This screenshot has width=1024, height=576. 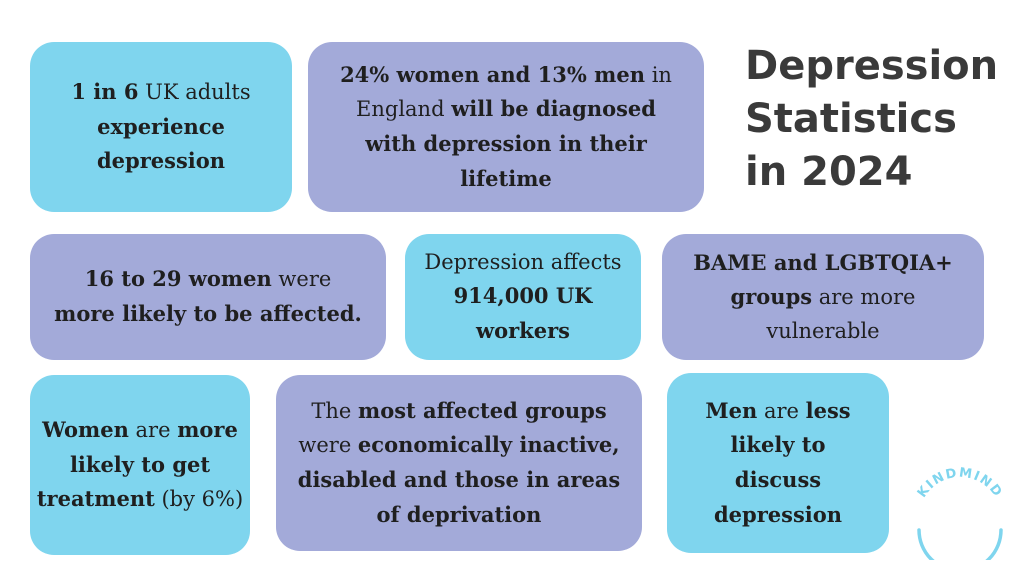 What do you see at coordinates (137, 464) in the screenshot?
I see `stat-highlight: more likely to get treatment` at bounding box center [137, 464].